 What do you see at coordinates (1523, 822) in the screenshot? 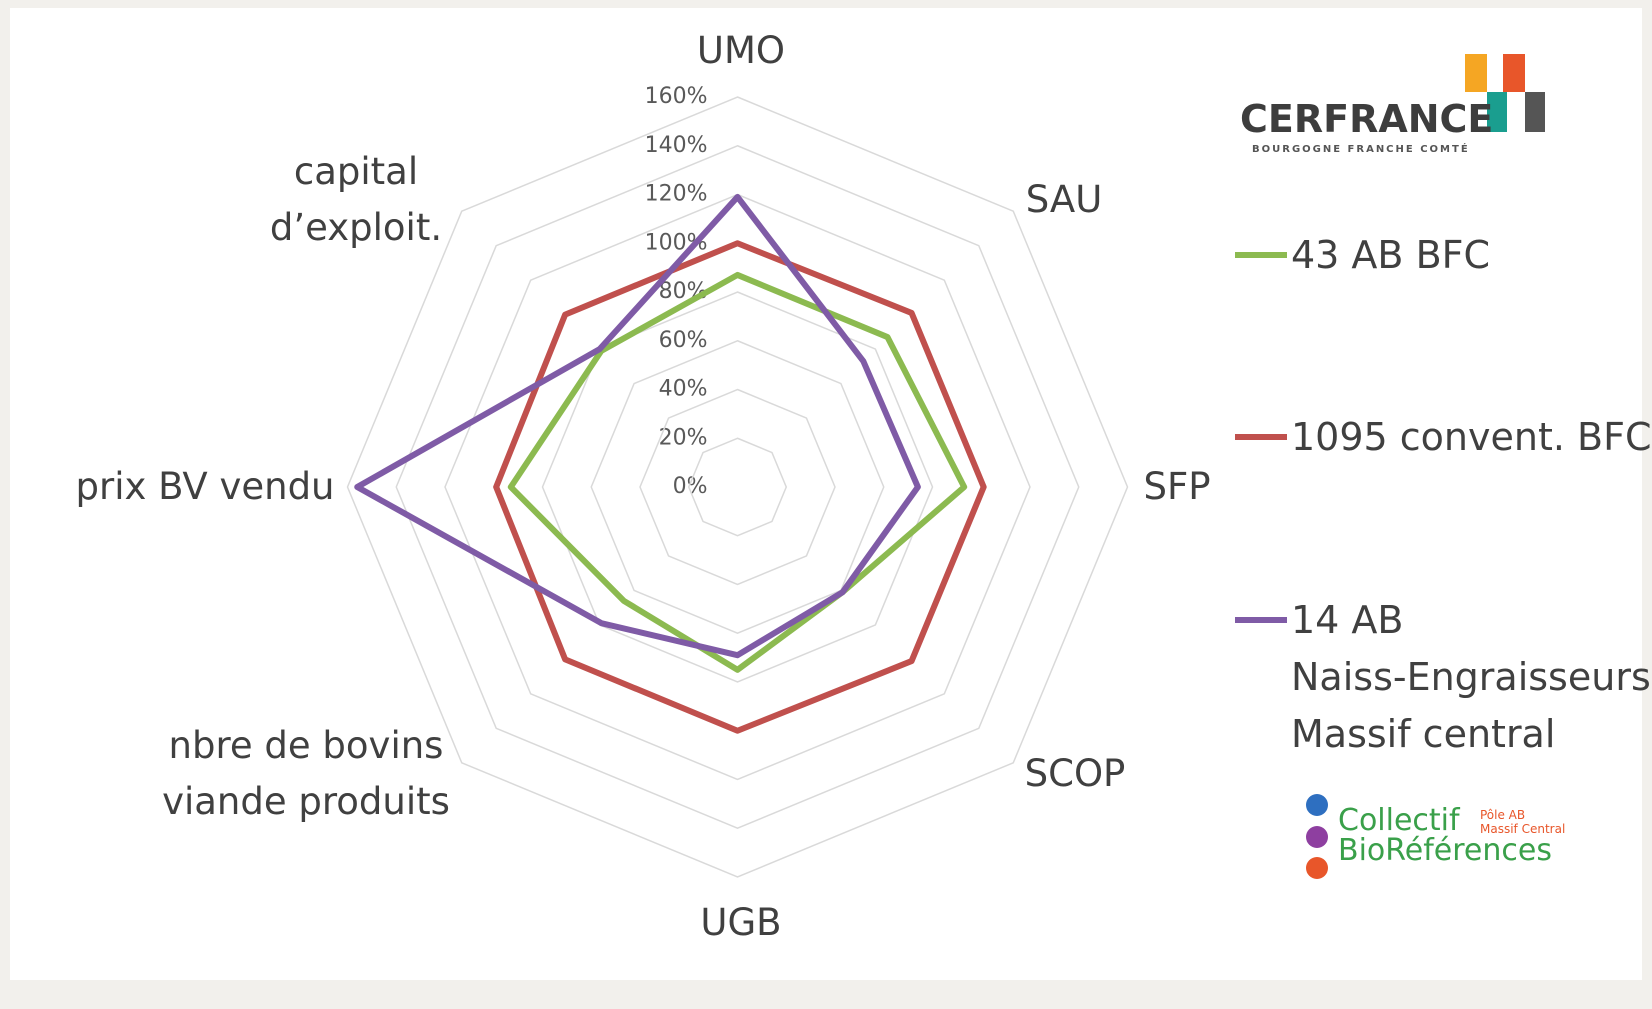
I see `logo-subtext: Pôle AB Massif Central` at bounding box center [1523, 822].